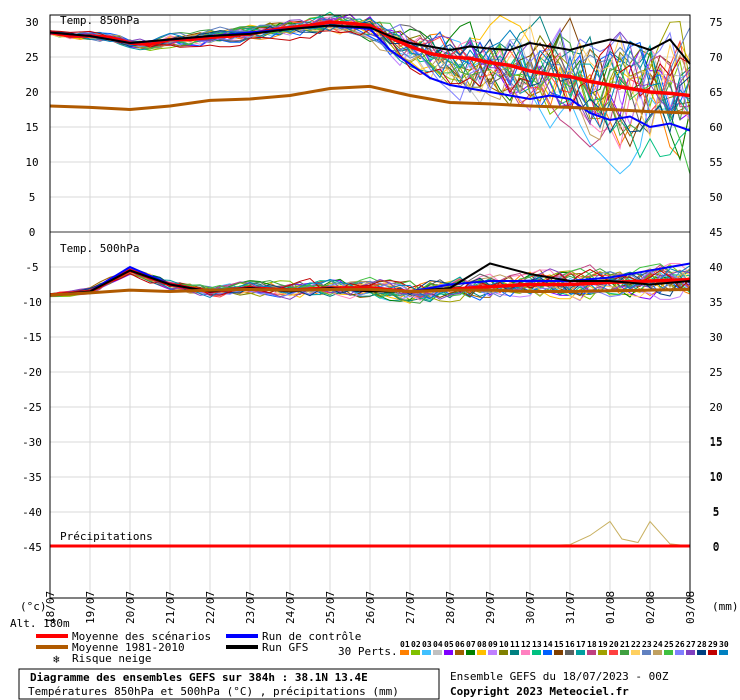  What do you see at coordinates (724, 644) in the screenshot?
I see `pert-number: 30` at bounding box center [724, 644].